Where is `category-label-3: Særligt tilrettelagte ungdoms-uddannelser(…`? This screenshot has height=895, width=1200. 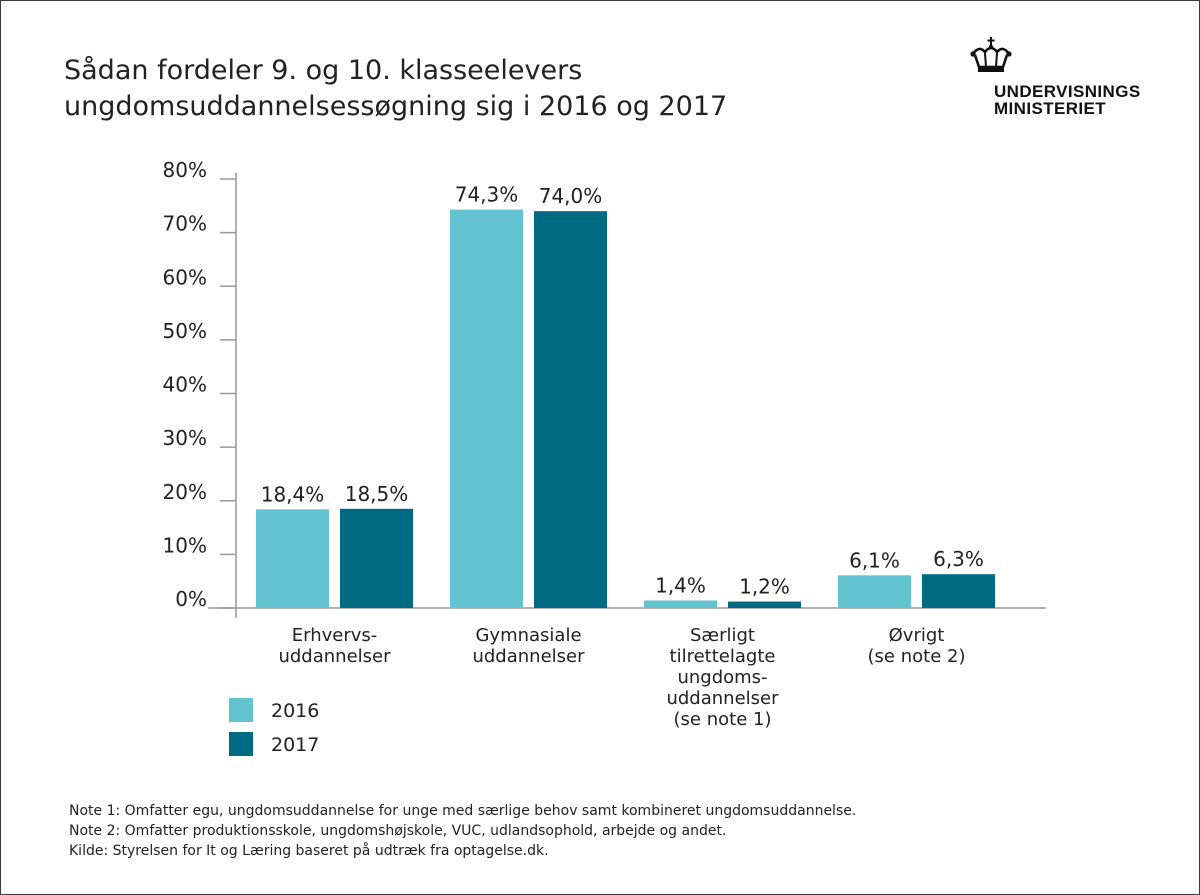
category-label-3: Særligt tilrettelagte ungdoms-uddannelser(… is located at coordinates (723, 677).